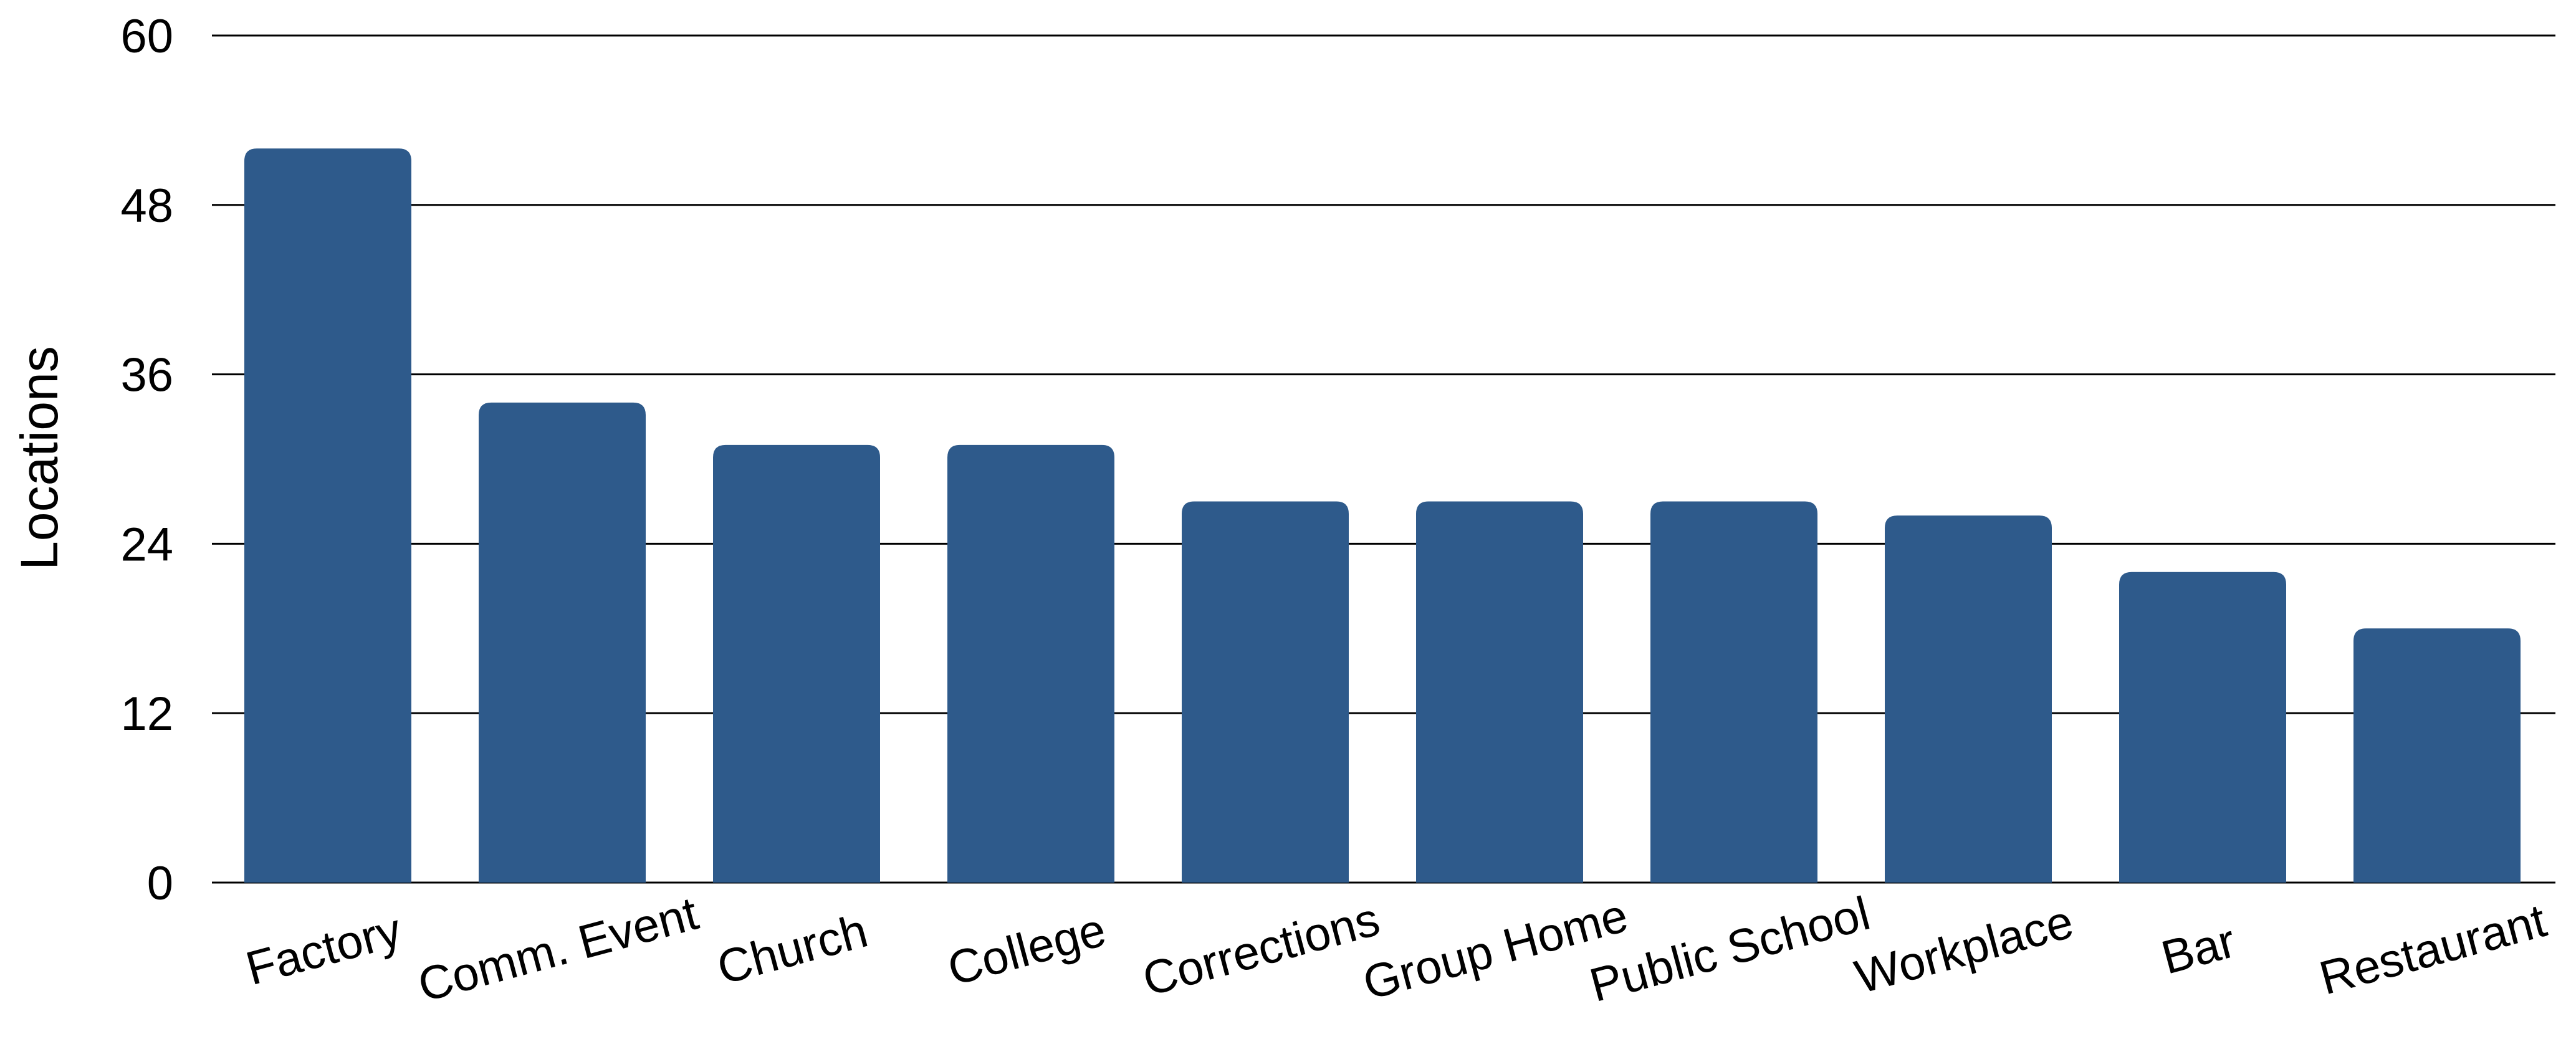 The width and height of the screenshot is (2576, 1044). What do you see at coordinates (146, 36) in the screenshot?
I see `y-tick-label: 60` at bounding box center [146, 36].